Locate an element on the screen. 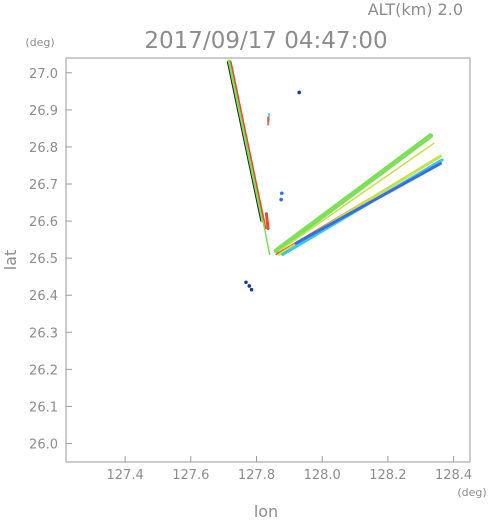  y-tick-label: 26.9 is located at coordinates (43, 111).